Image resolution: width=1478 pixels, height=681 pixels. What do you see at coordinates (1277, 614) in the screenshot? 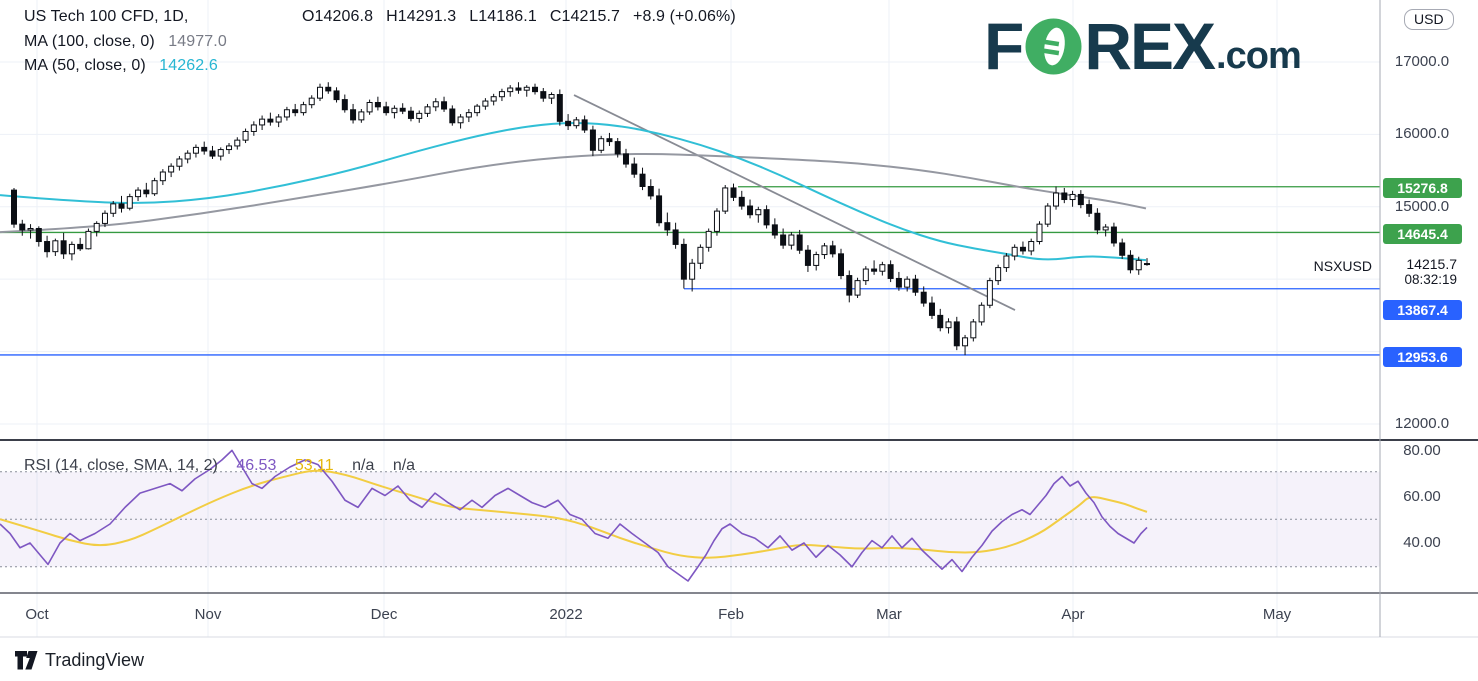
I see `time-axis-label-may: May` at bounding box center [1277, 614].